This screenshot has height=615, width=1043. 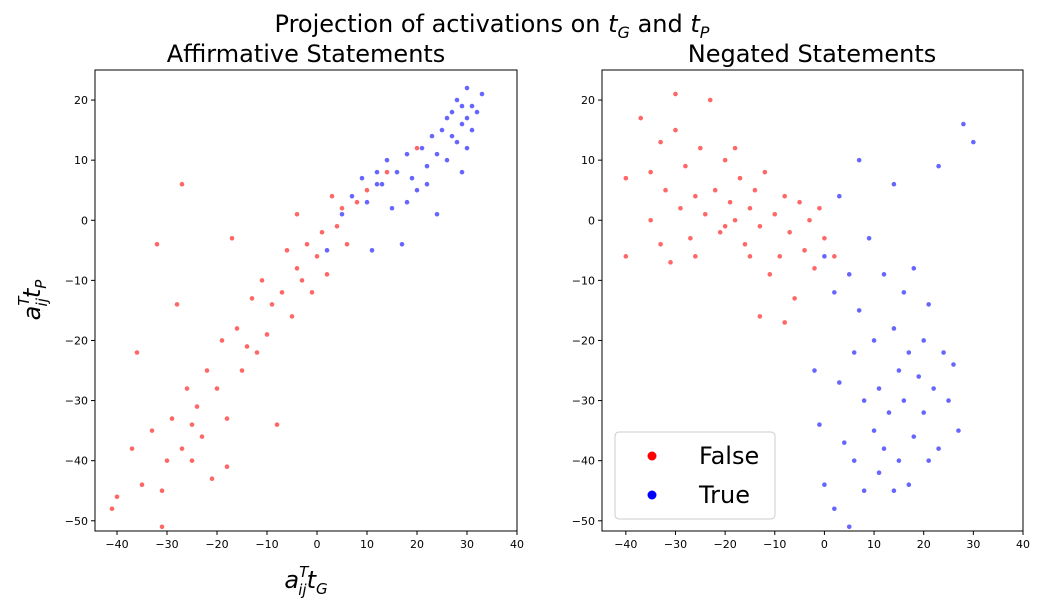 I want to click on figure-title: Projection of activations on tG and tP, so click(x=492, y=26).